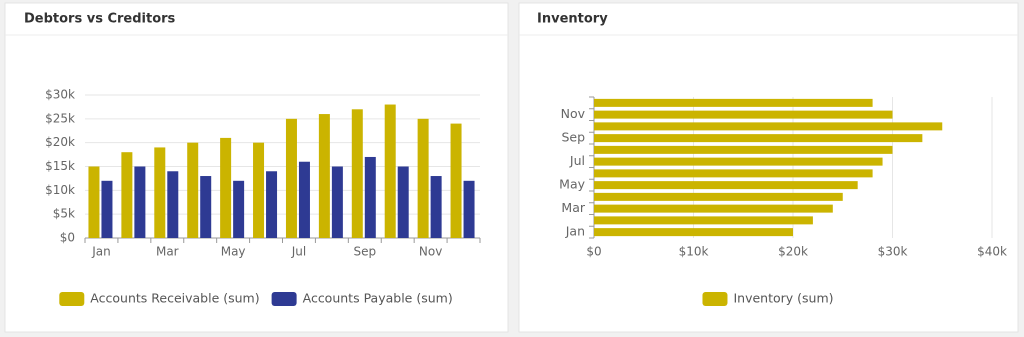 The width and height of the screenshot is (1024, 337). I want to click on y-tick-label: $5k, so click(64, 214).